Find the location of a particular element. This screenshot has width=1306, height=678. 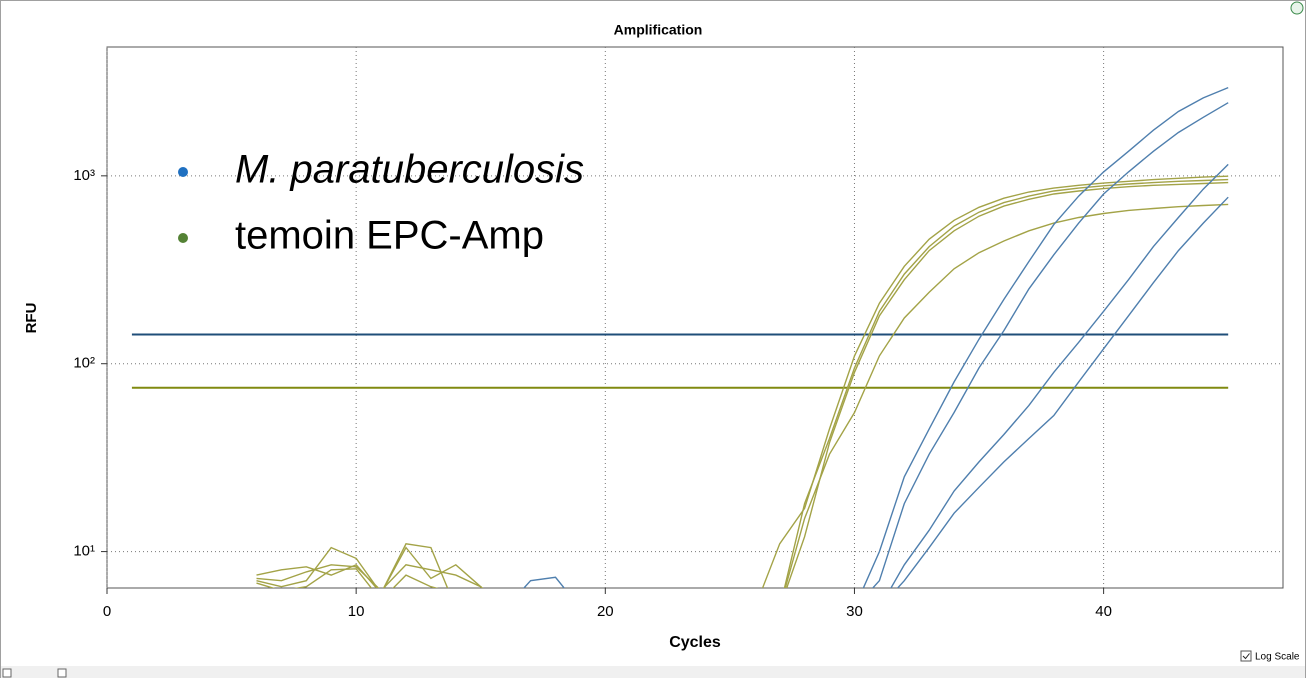

legend-label: M. paratuberculosis is located at coordinates (409, 170).